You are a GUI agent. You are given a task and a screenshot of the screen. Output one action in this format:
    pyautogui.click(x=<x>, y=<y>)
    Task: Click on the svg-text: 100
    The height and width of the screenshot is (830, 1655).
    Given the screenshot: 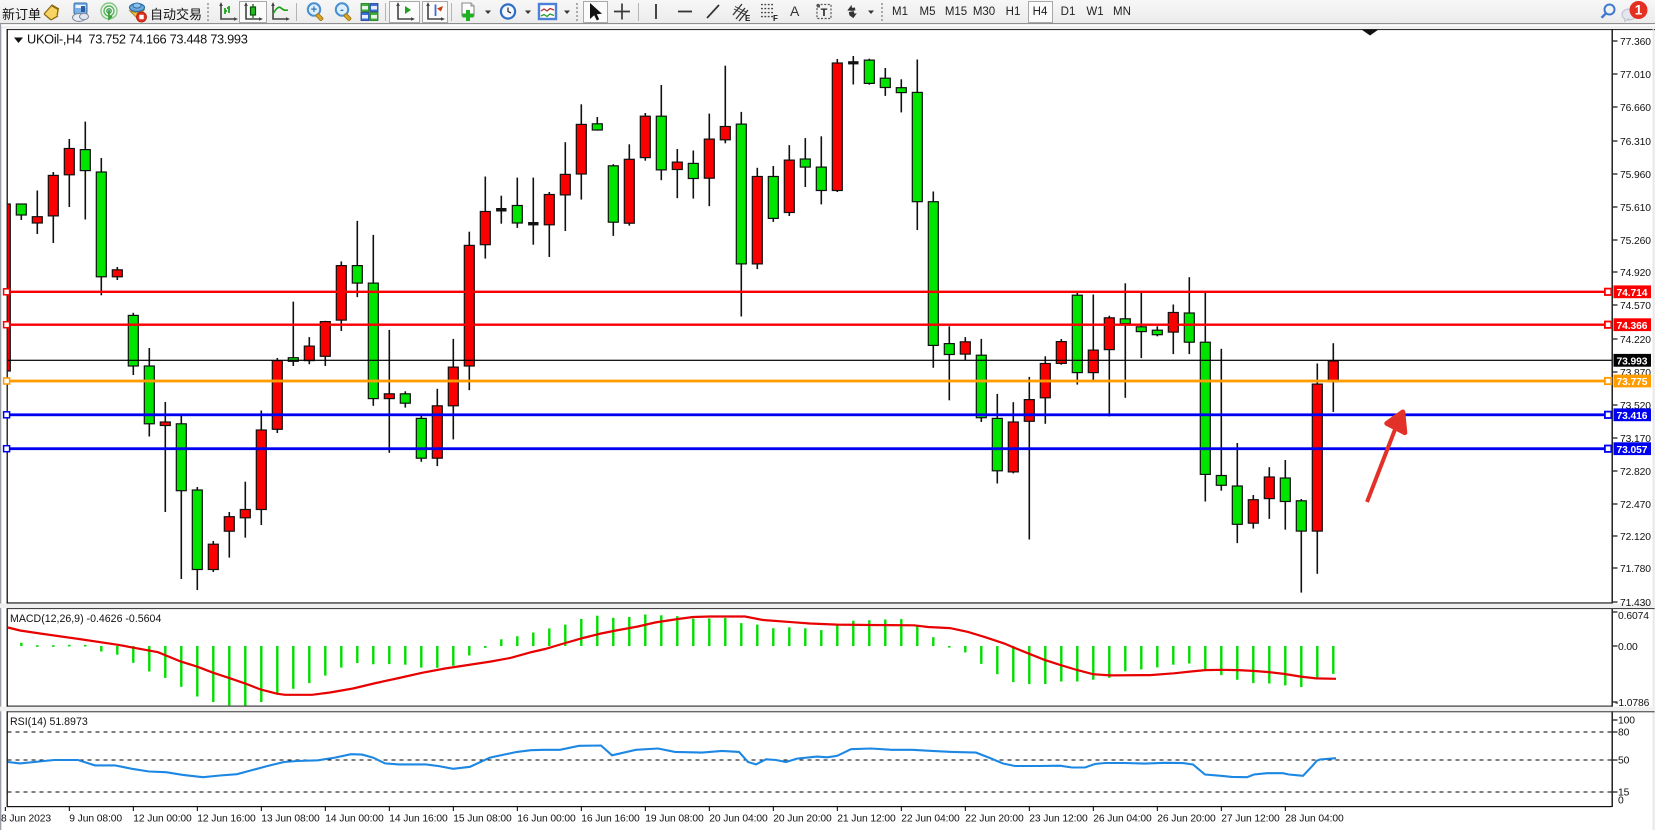 What is the action you would take?
    pyautogui.click(x=1626, y=721)
    